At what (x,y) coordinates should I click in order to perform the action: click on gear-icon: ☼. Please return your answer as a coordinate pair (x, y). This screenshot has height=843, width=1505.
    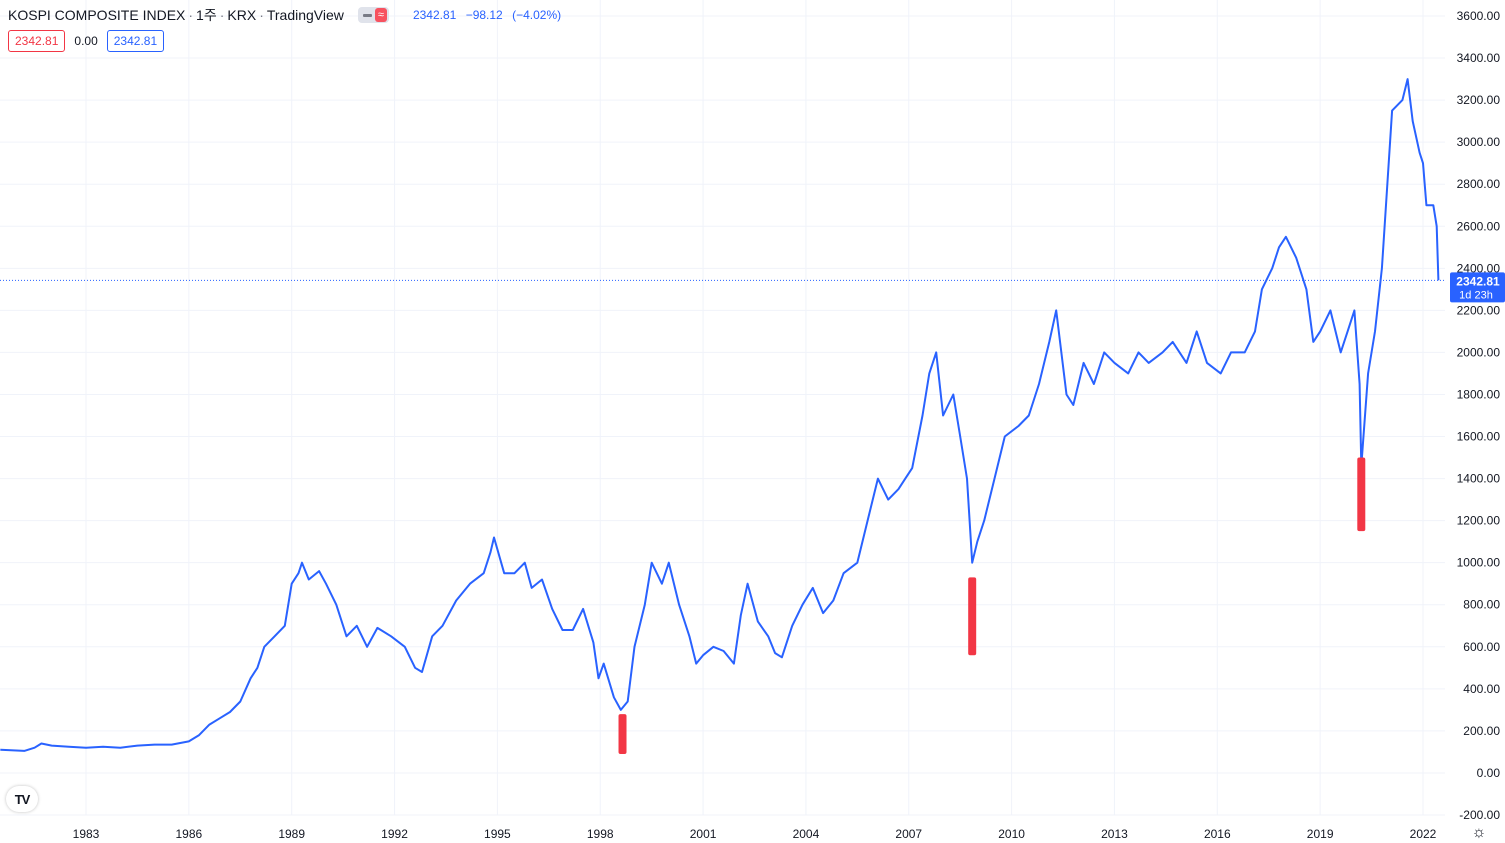
    Looking at the image, I should click on (1479, 832).